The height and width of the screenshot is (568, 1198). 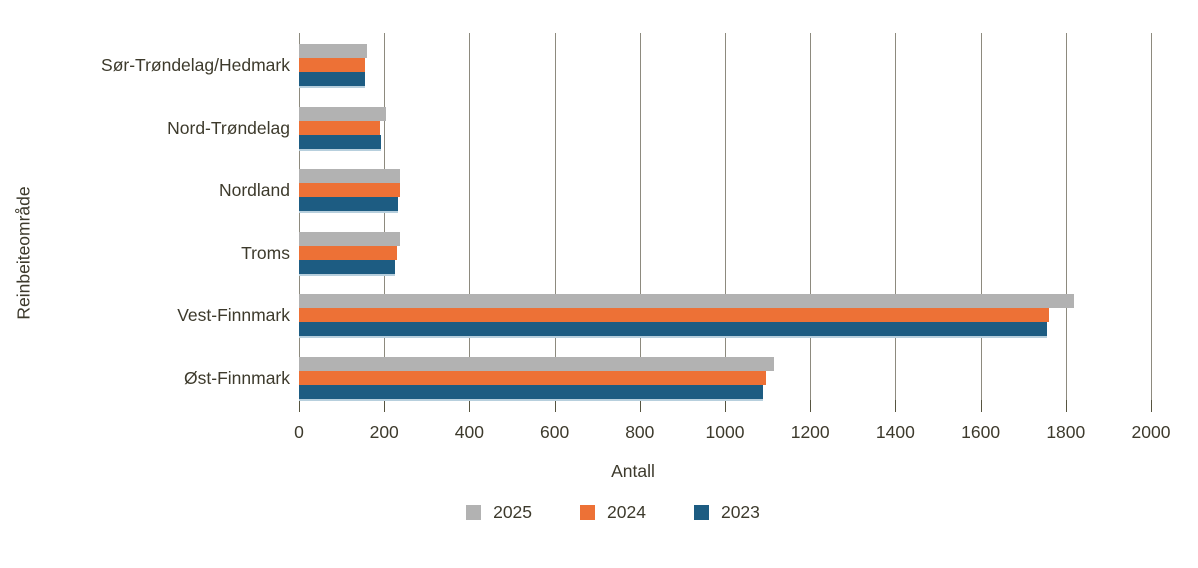 I want to click on bar-2024-nord-tr-ndelag, so click(x=339, y=127).